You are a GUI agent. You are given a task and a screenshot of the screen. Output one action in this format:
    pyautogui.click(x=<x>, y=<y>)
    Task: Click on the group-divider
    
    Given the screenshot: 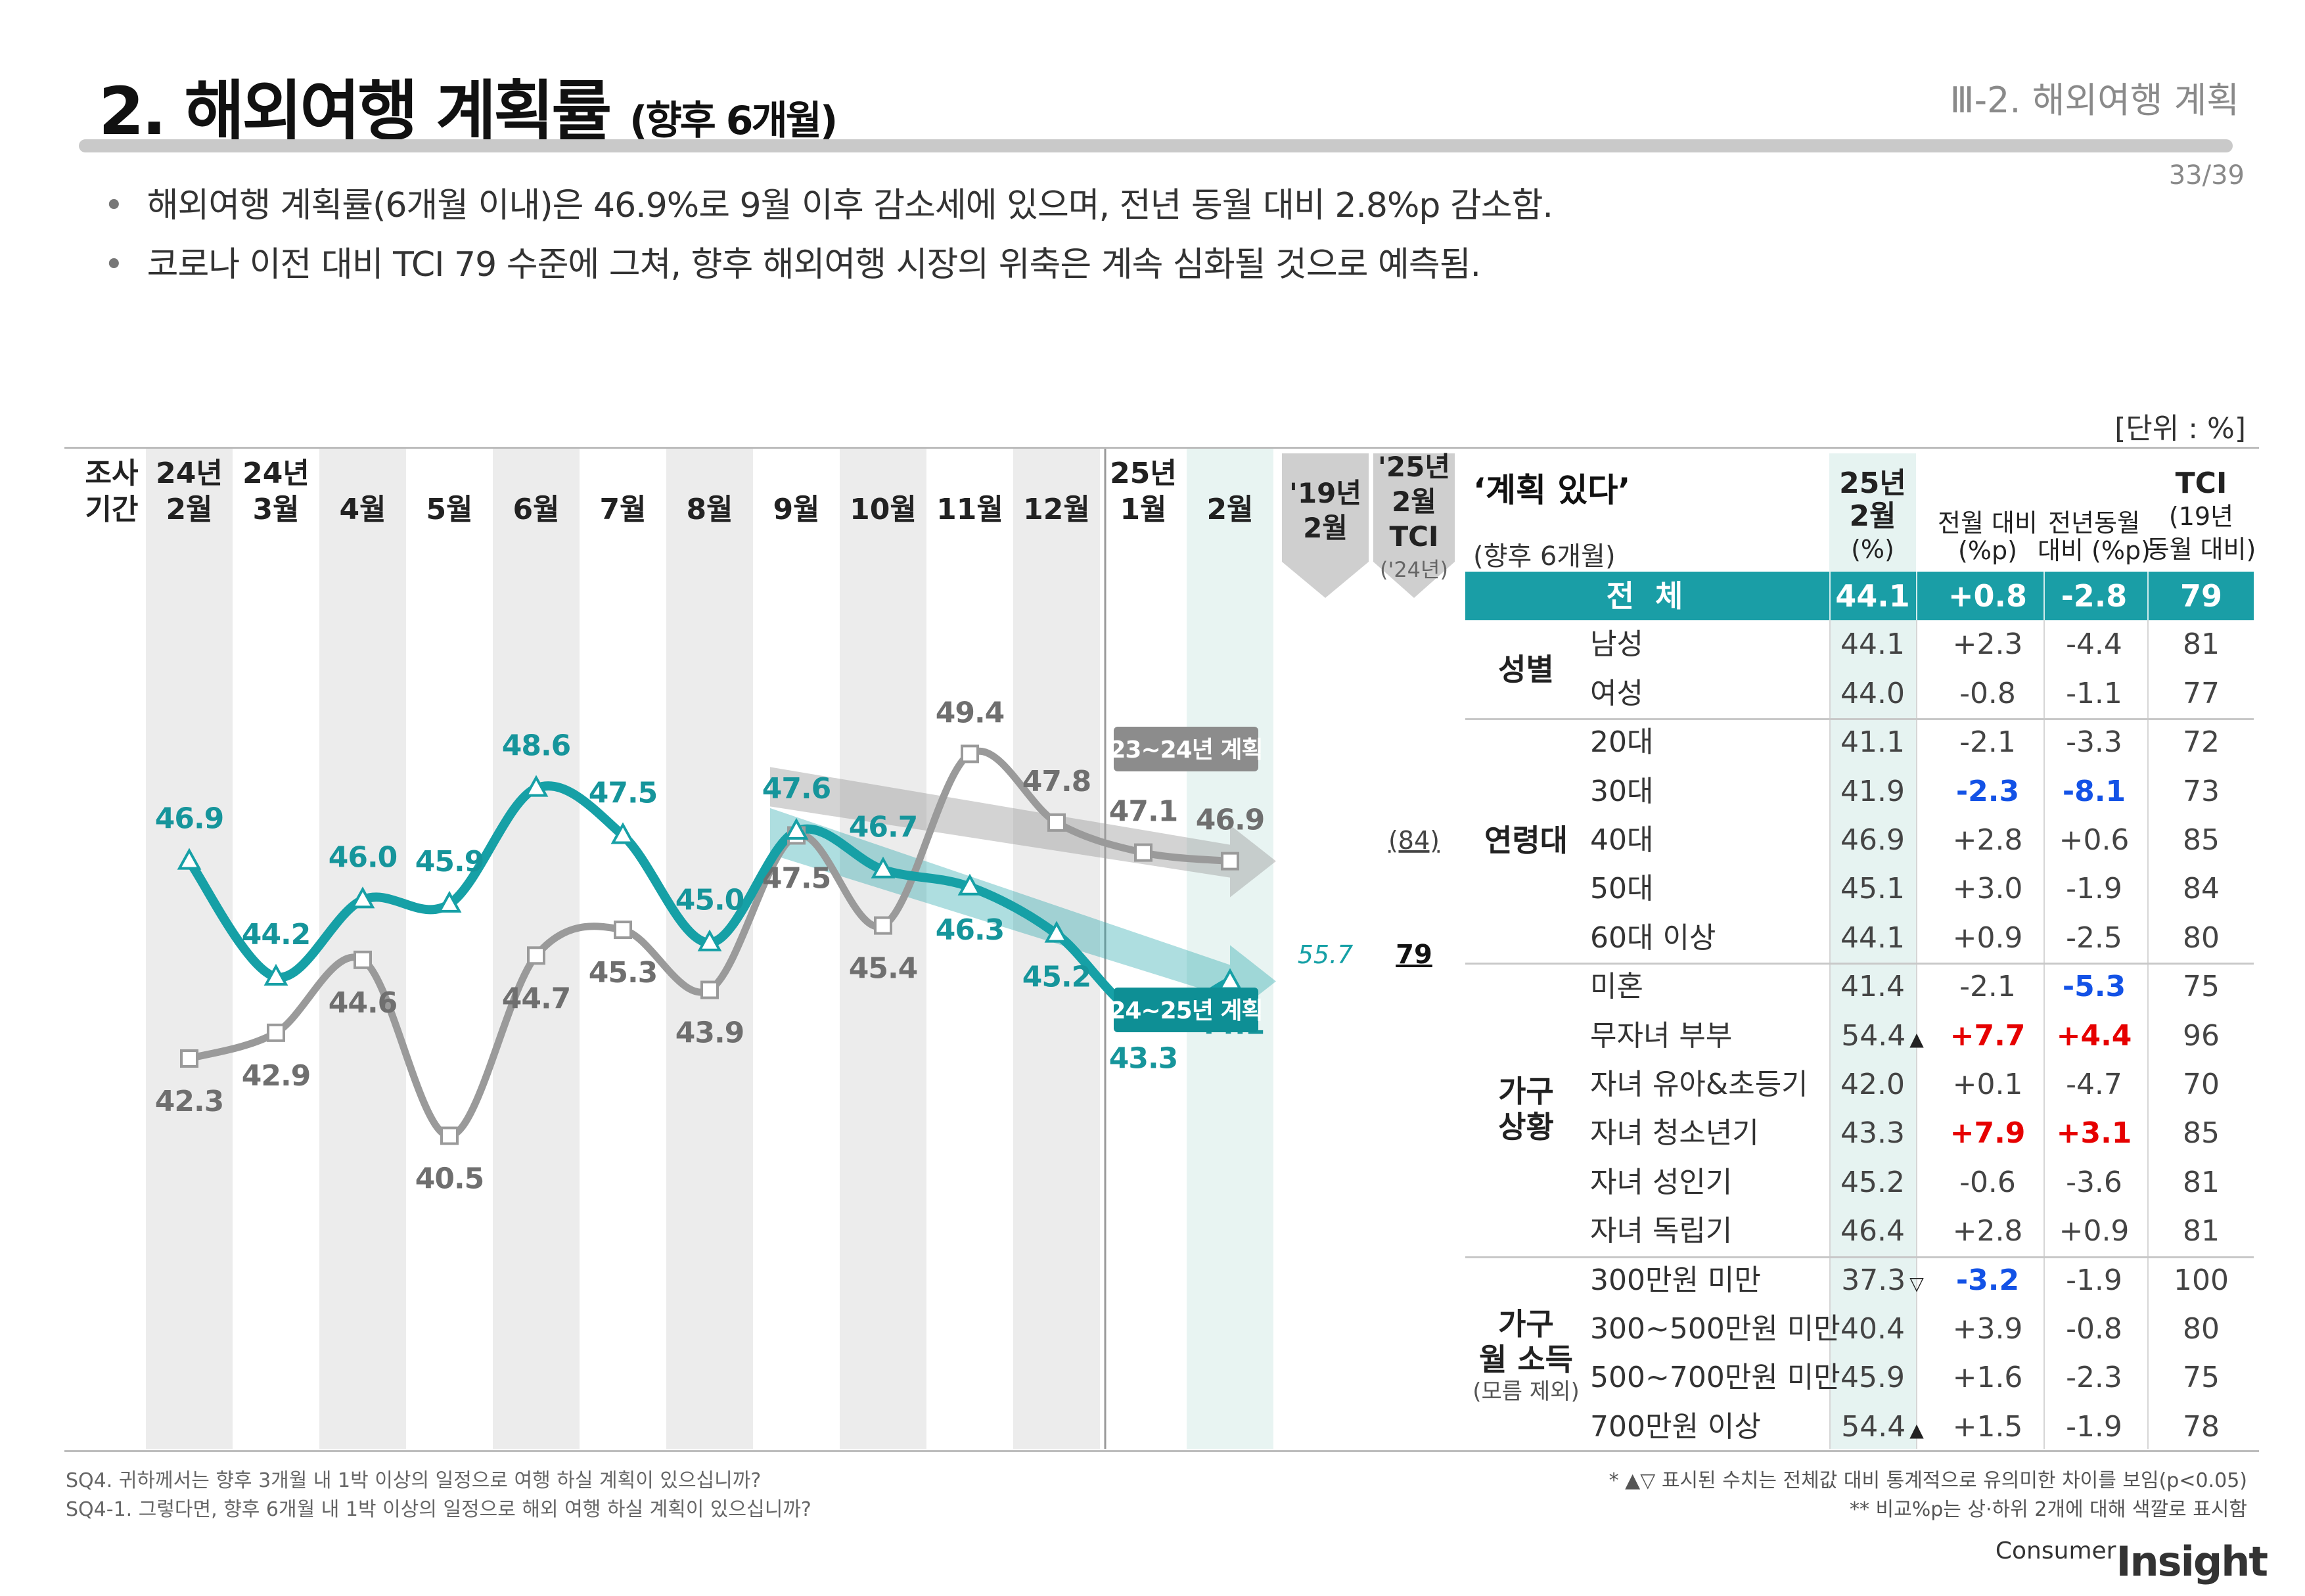 What is the action you would take?
    pyautogui.click(x=1859, y=719)
    